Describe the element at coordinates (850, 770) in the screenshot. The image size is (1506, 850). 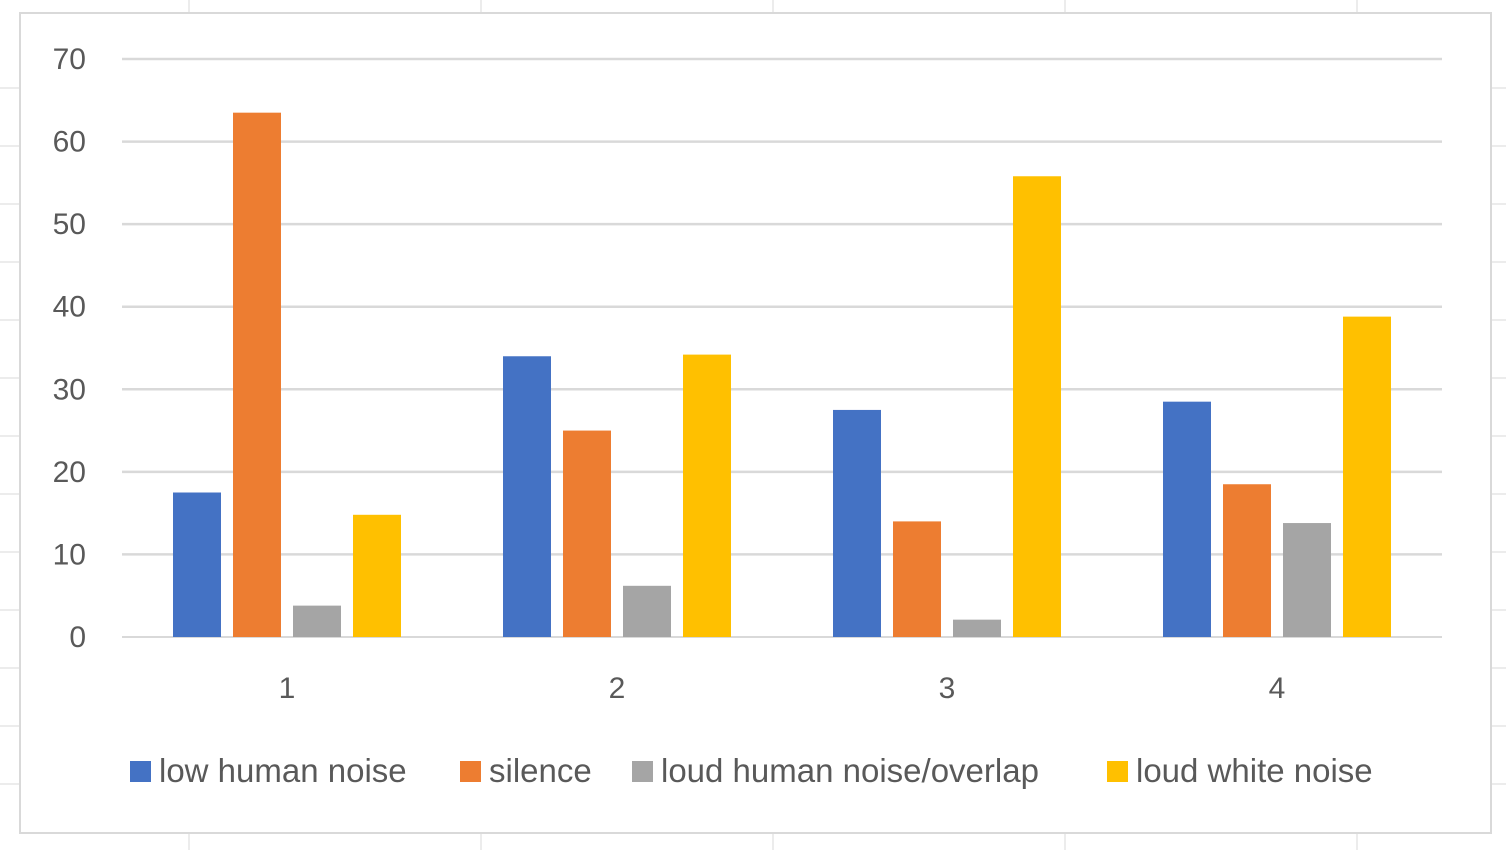
I see `legend-label: loud human noise/overlap` at that location.